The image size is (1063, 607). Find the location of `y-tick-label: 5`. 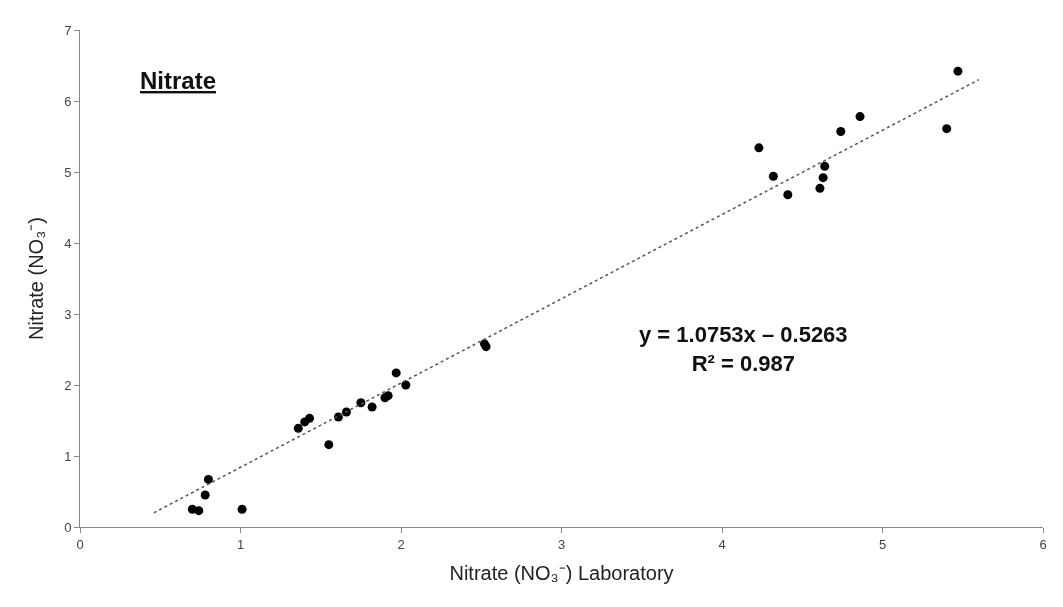

y-tick-label: 5 is located at coordinates (68, 172).